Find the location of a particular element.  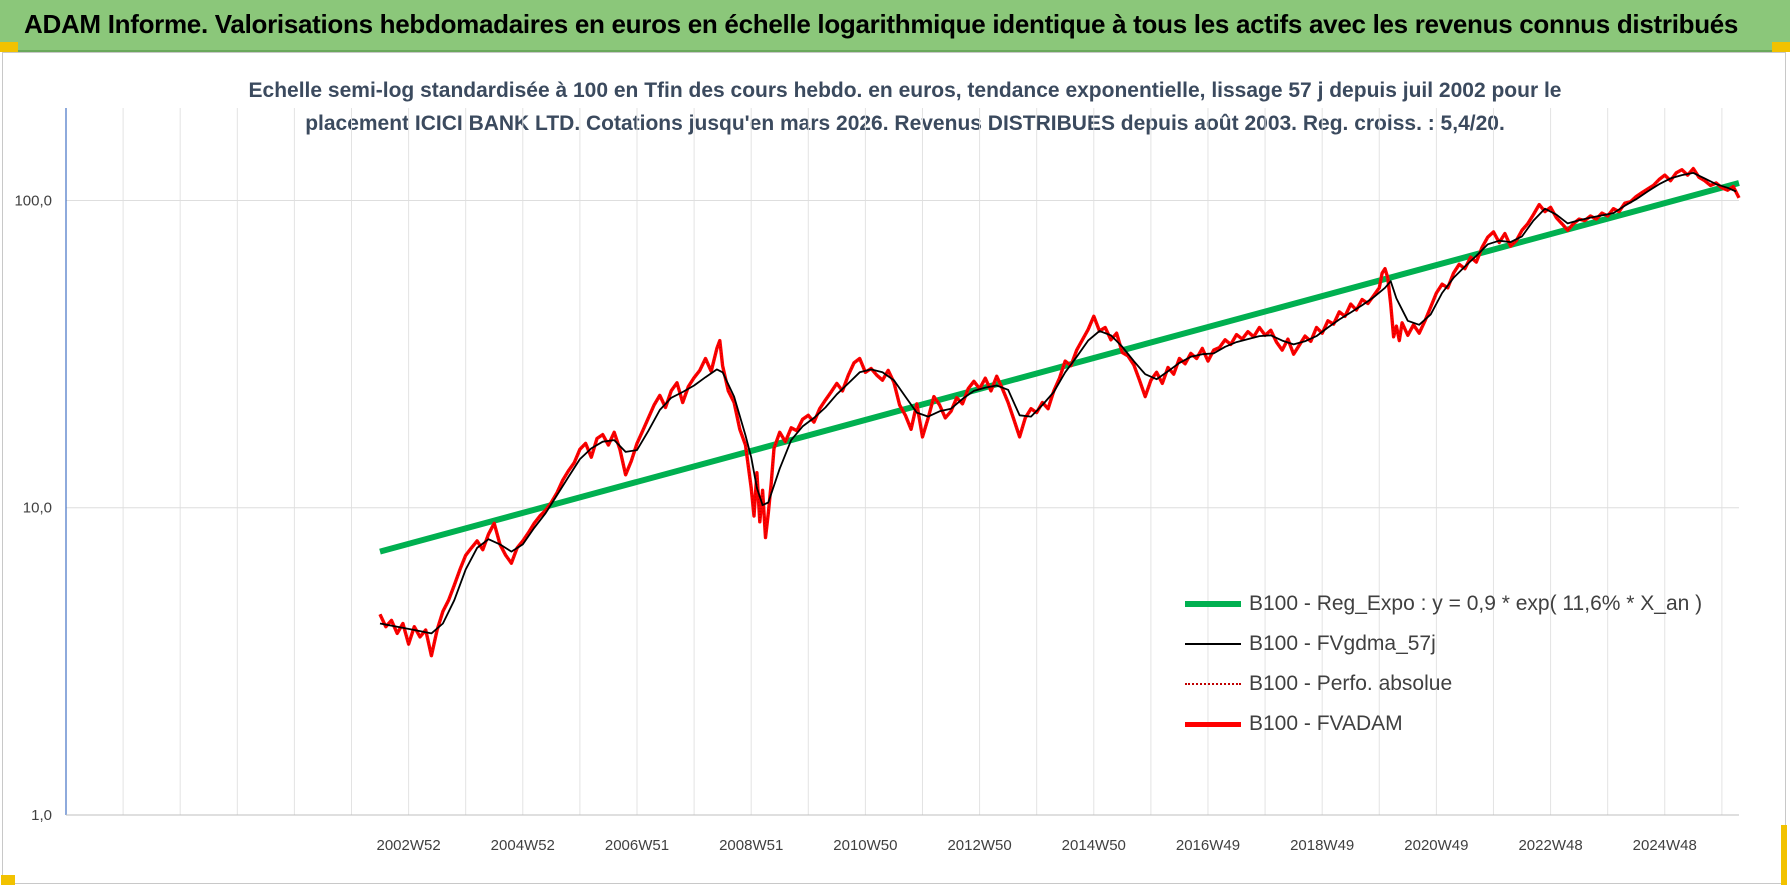

x-tick-label: 2014W50 is located at coordinates (1094, 845).